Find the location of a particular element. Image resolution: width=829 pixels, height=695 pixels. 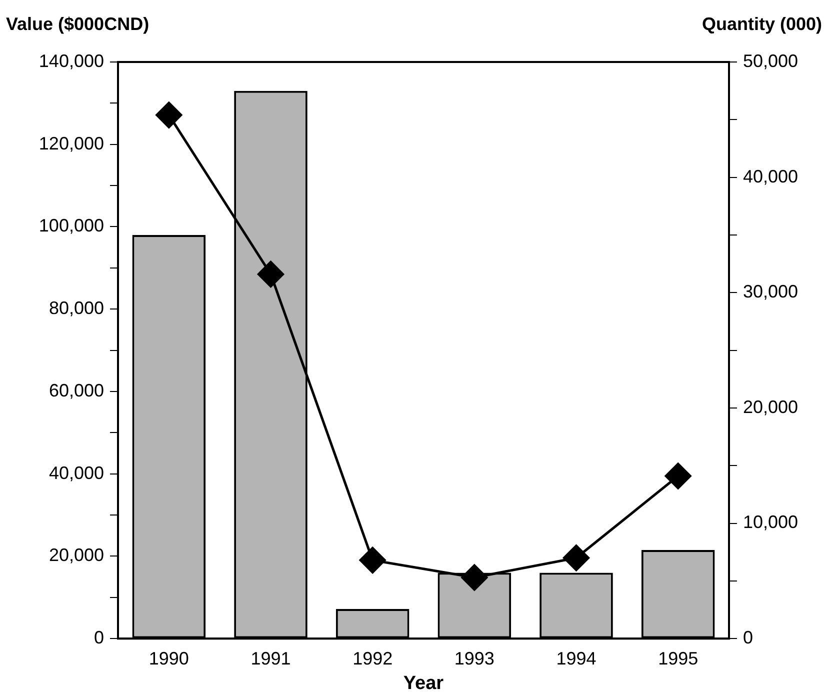

y-axis-title: Value ($000CND) is located at coordinates (78, 24).